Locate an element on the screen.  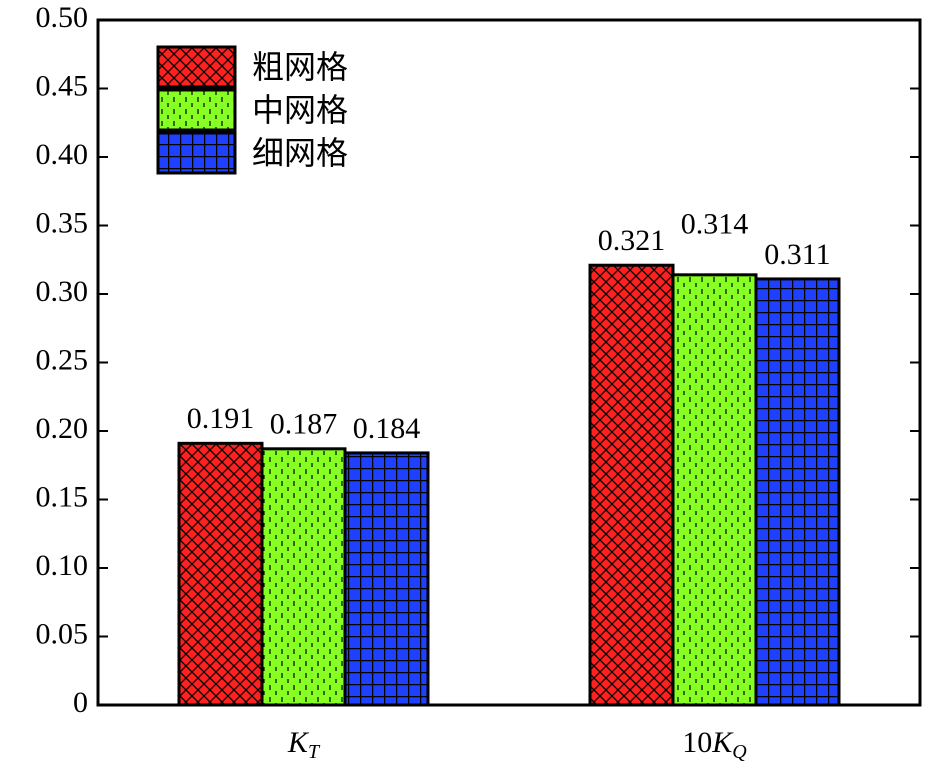
legend-label: 细网格 is located at coordinates (300, 153).